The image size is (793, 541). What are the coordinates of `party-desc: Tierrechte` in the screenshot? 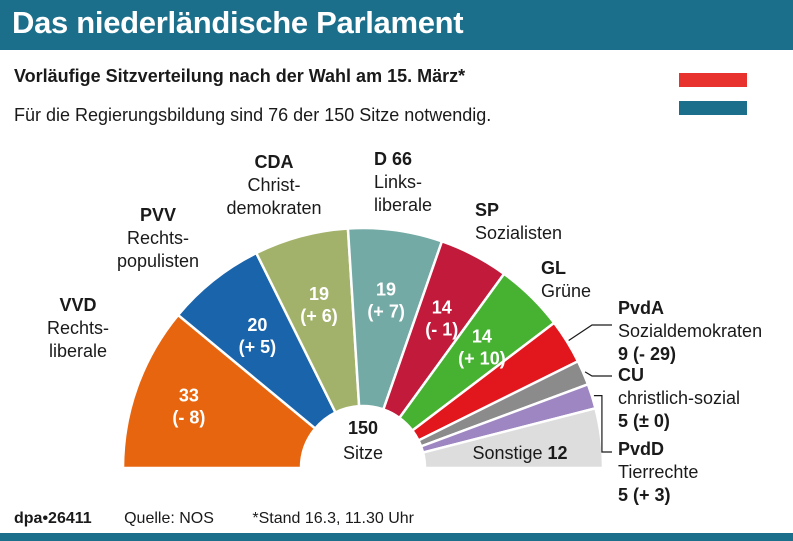 It's located at (658, 472).